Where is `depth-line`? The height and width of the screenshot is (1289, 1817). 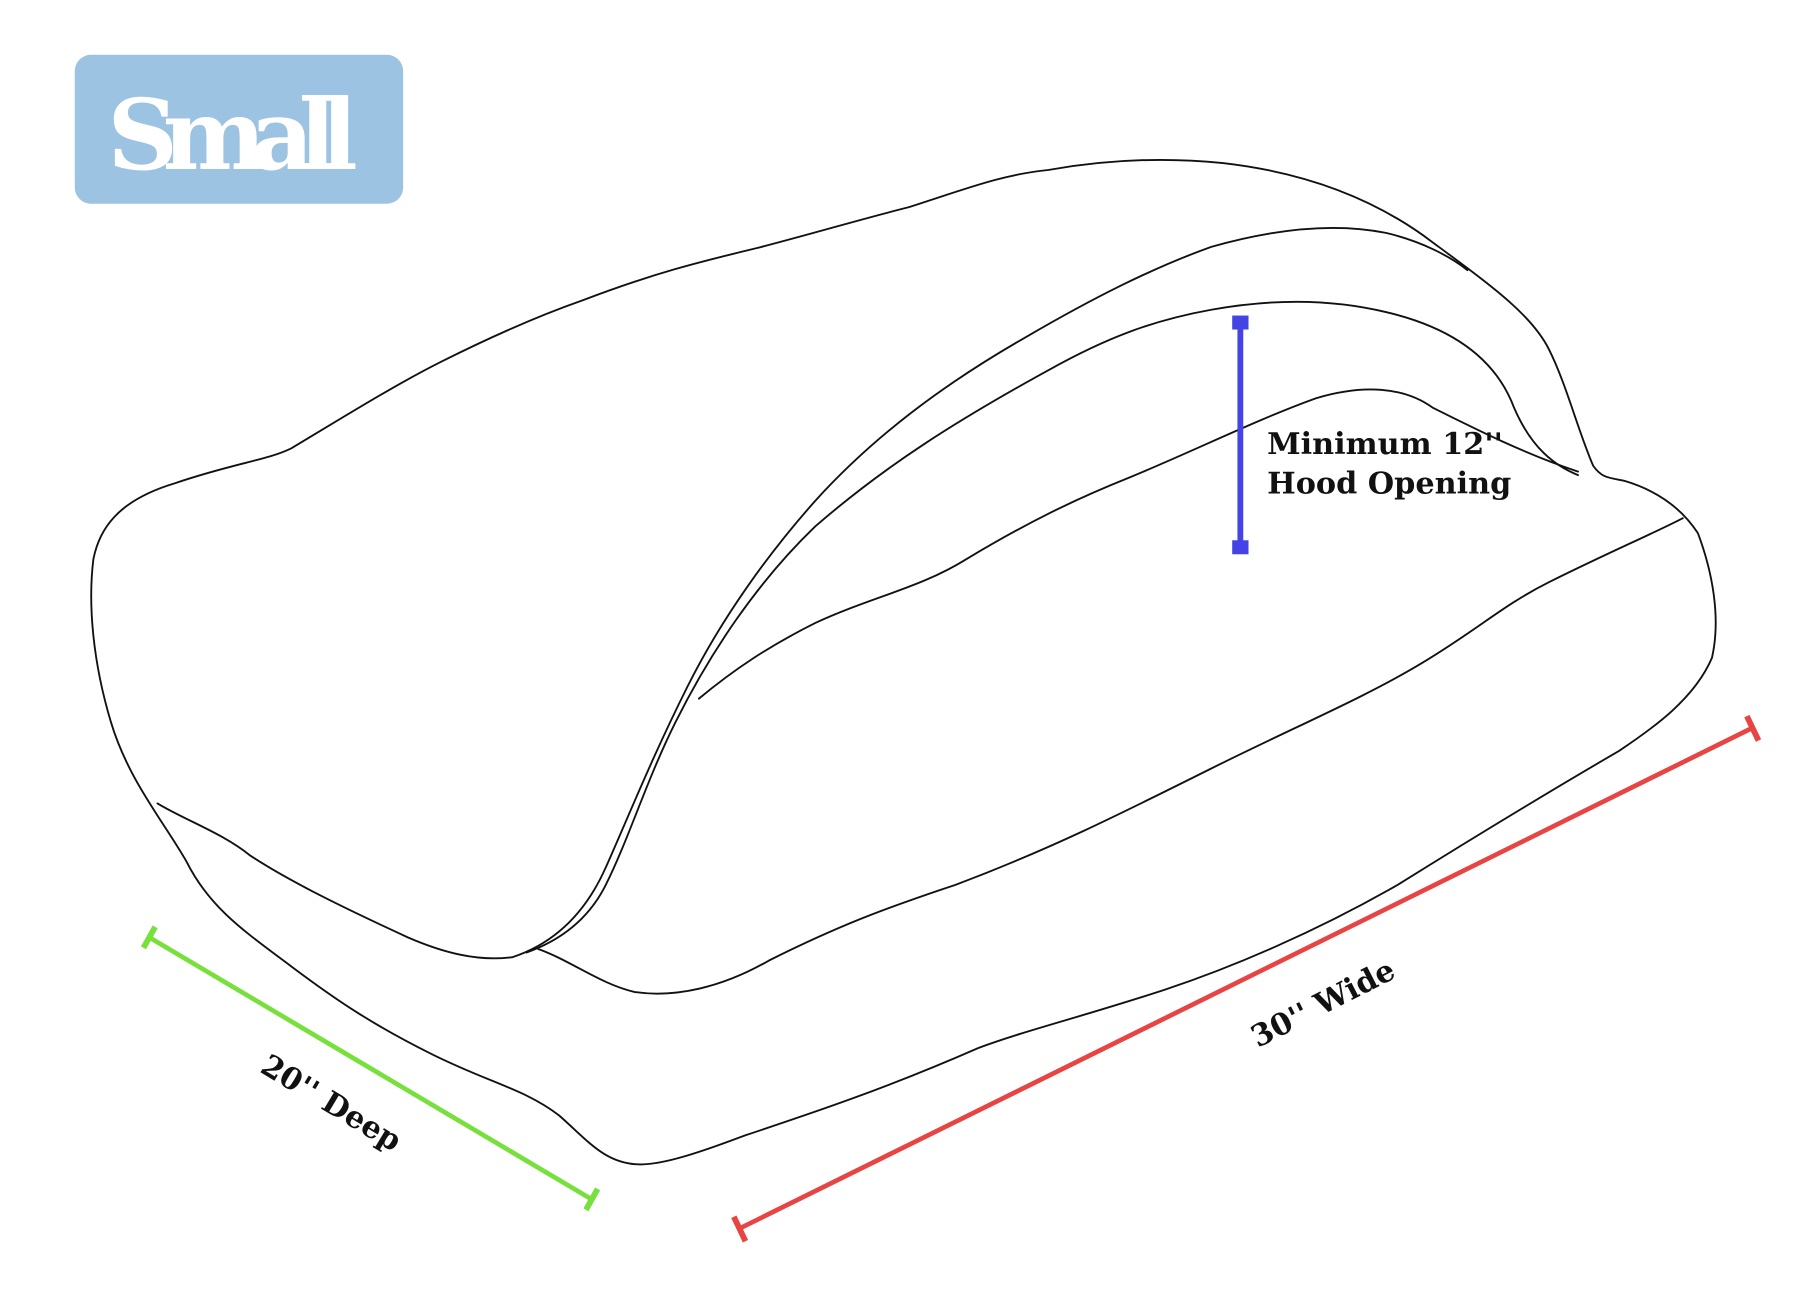 depth-line is located at coordinates (370, 1068).